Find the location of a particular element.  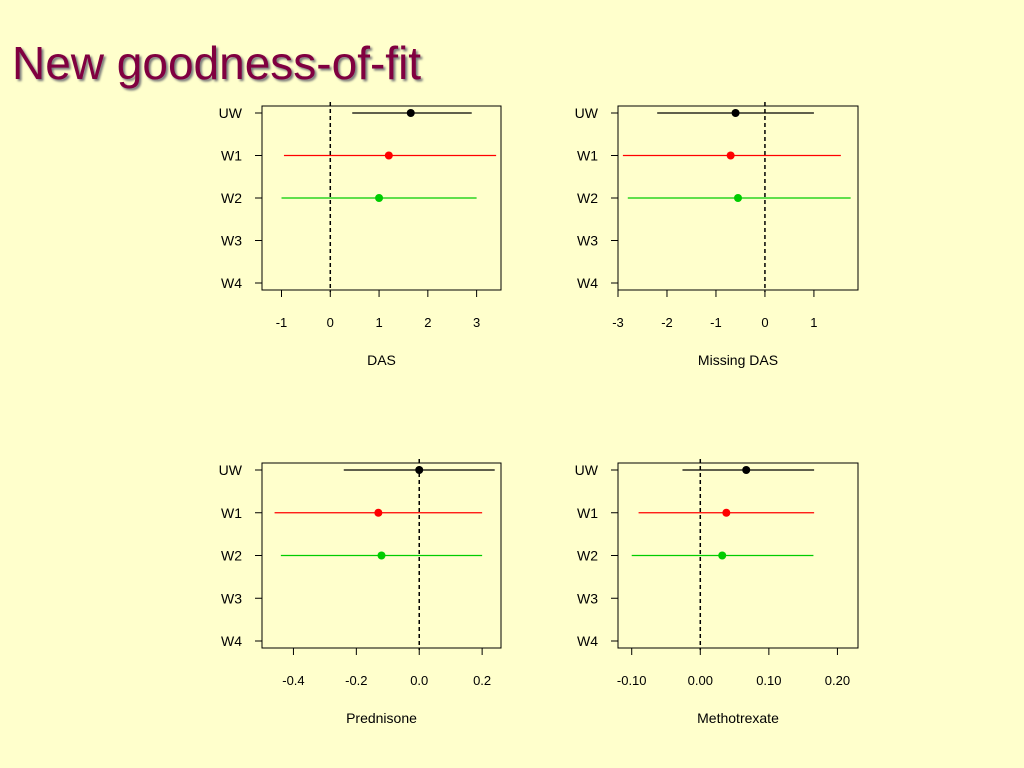

x-axis-title: Methotrexate is located at coordinates (738, 718).